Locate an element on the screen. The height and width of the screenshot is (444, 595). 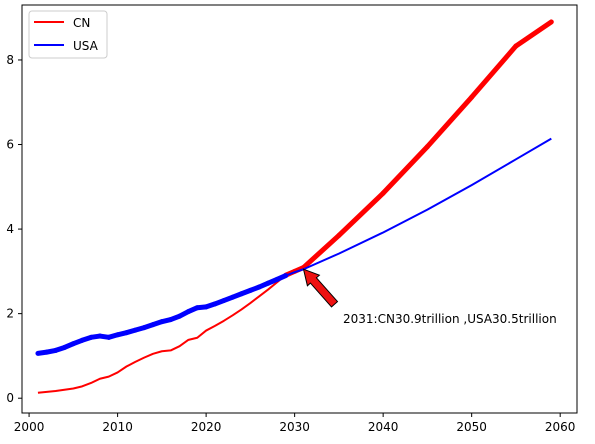
annotation-label: 2031:CN30.9trillion ,USA30.5trillion is located at coordinates (450, 319).